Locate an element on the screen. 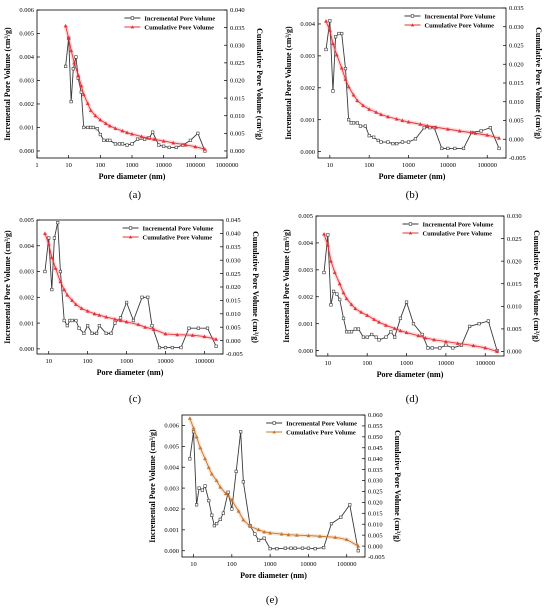 The image size is (550, 615). y2-tick-label: 0.015 is located at coordinates (514, 284).